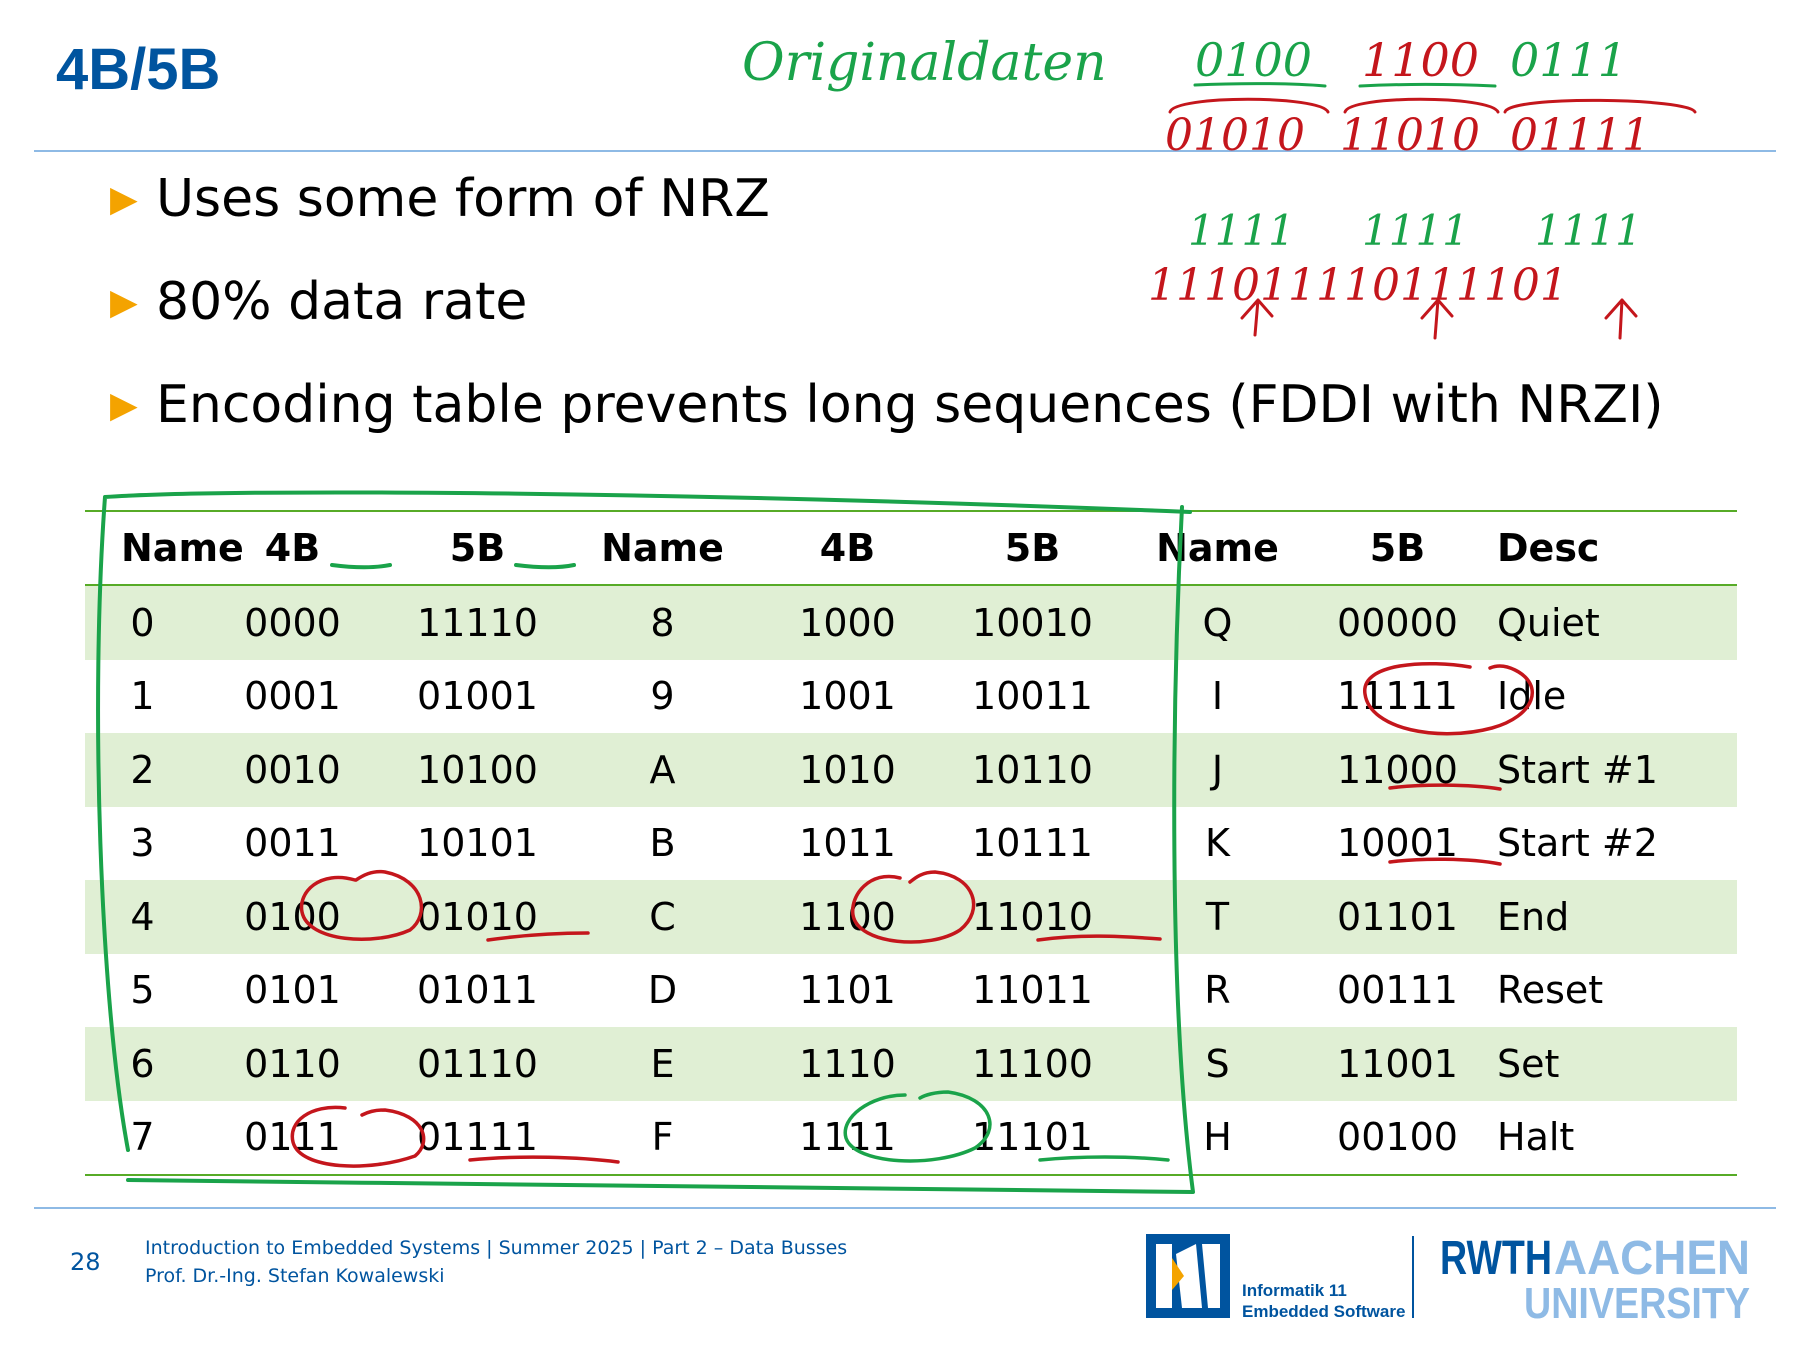  Describe the element at coordinates (1032, 770) in the screenshot. I see `table-cell: 10110` at that location.